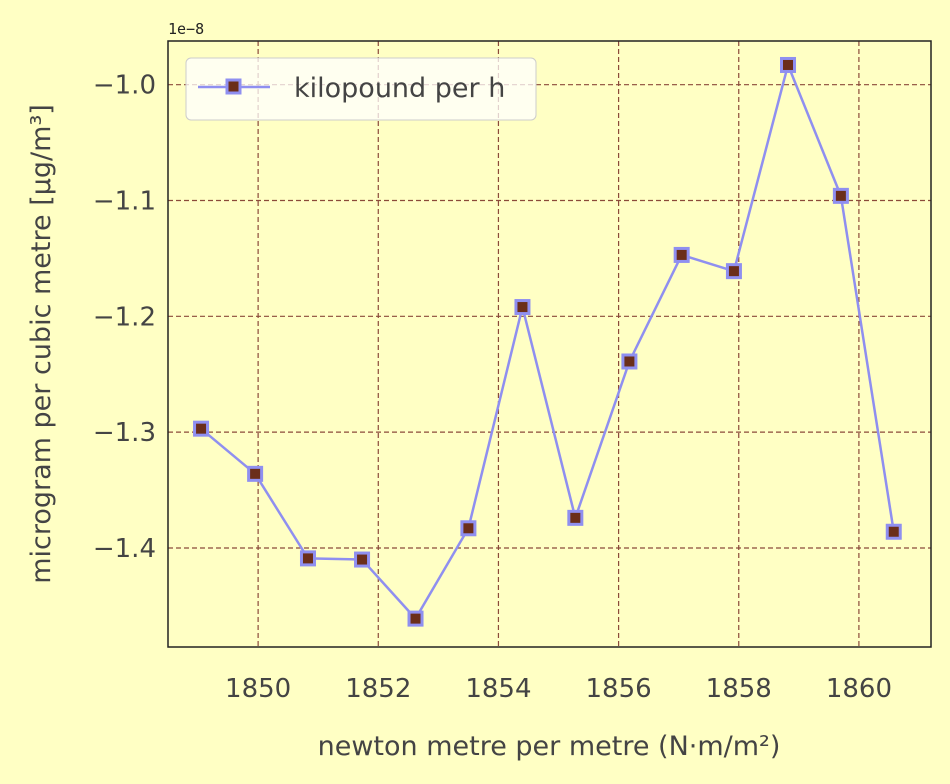  What do you see at coordinates (124, 549) in the screenshot?
I see `y-tick-label: −1.4` at bounding box center [124, 549].